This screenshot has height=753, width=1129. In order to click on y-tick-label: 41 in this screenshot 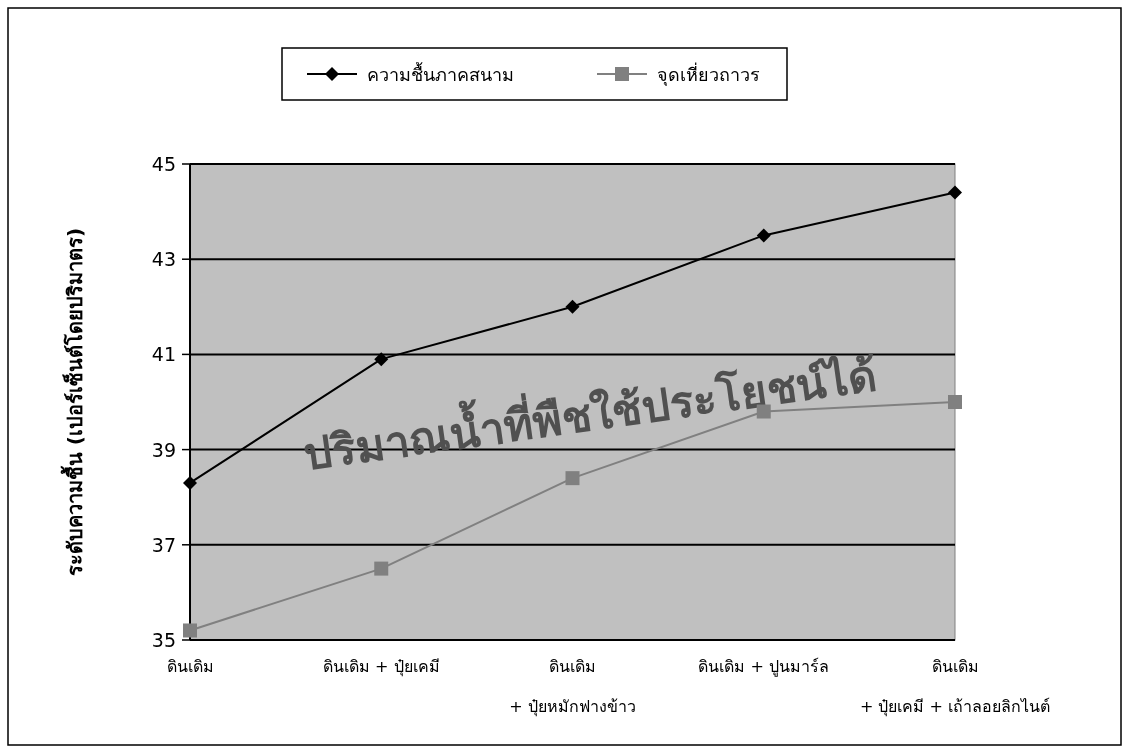, I will do `click(163, 354)`.